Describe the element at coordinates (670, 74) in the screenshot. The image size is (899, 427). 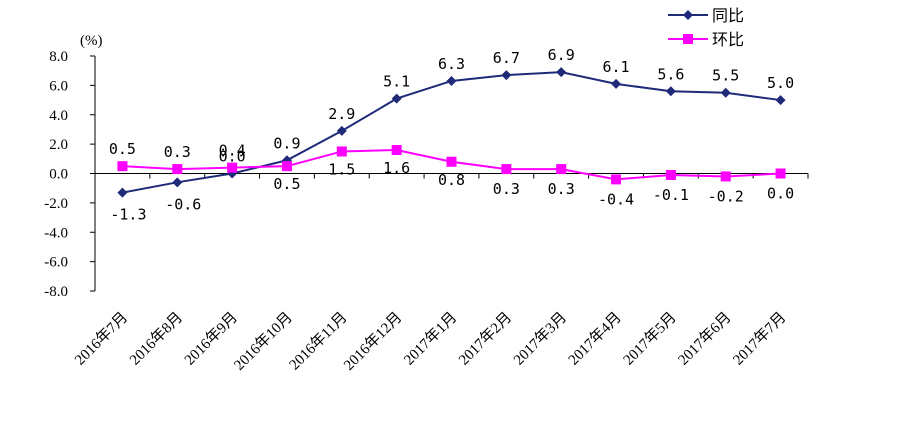
I see `data-label: 5.6` at that location.